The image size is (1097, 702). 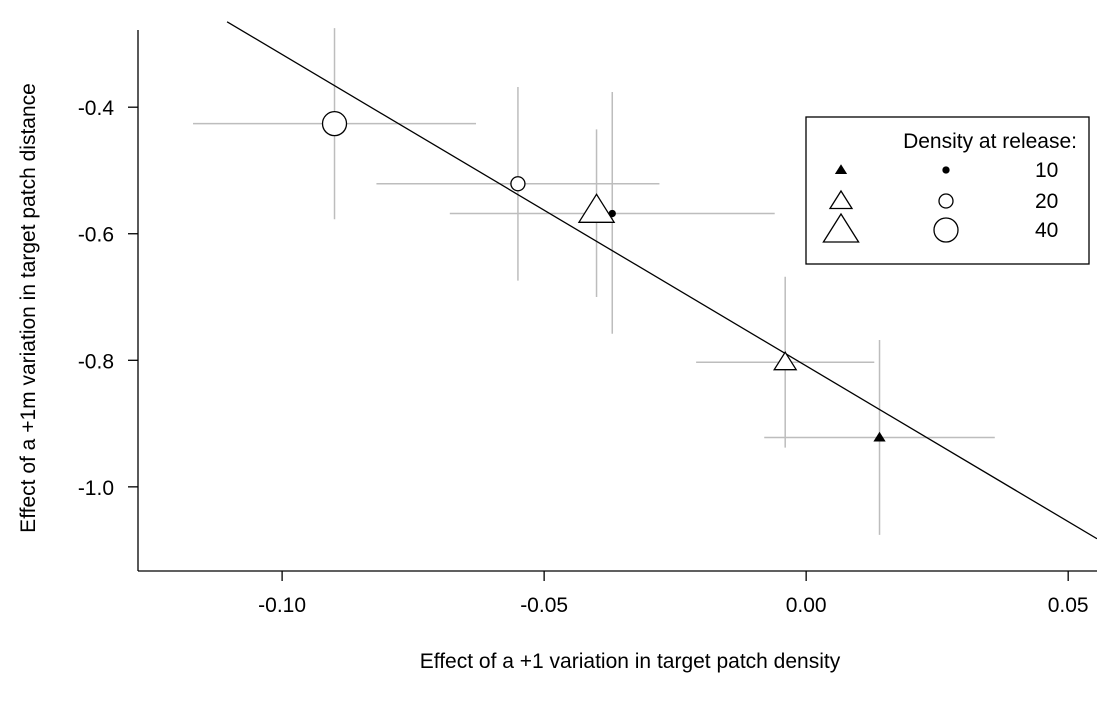 What do you see at coordinates (96, 488) in the screenshot?
I see `y-tick-label: -1.0` at bounding box center [96, 488].